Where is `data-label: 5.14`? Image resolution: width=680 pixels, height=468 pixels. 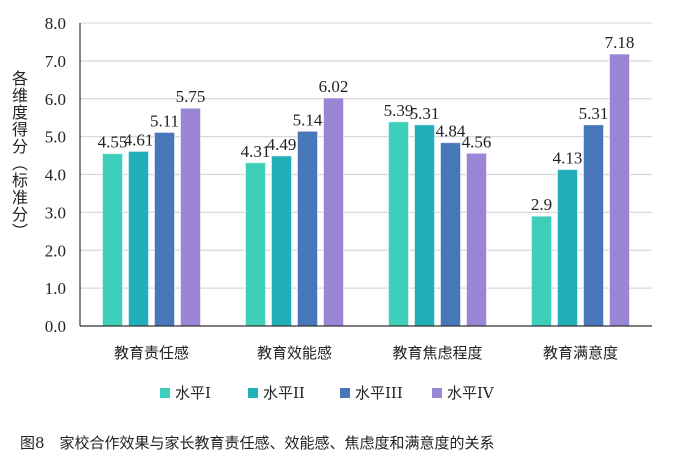
data-label: 5.14 is located at coordinates (308, 119).